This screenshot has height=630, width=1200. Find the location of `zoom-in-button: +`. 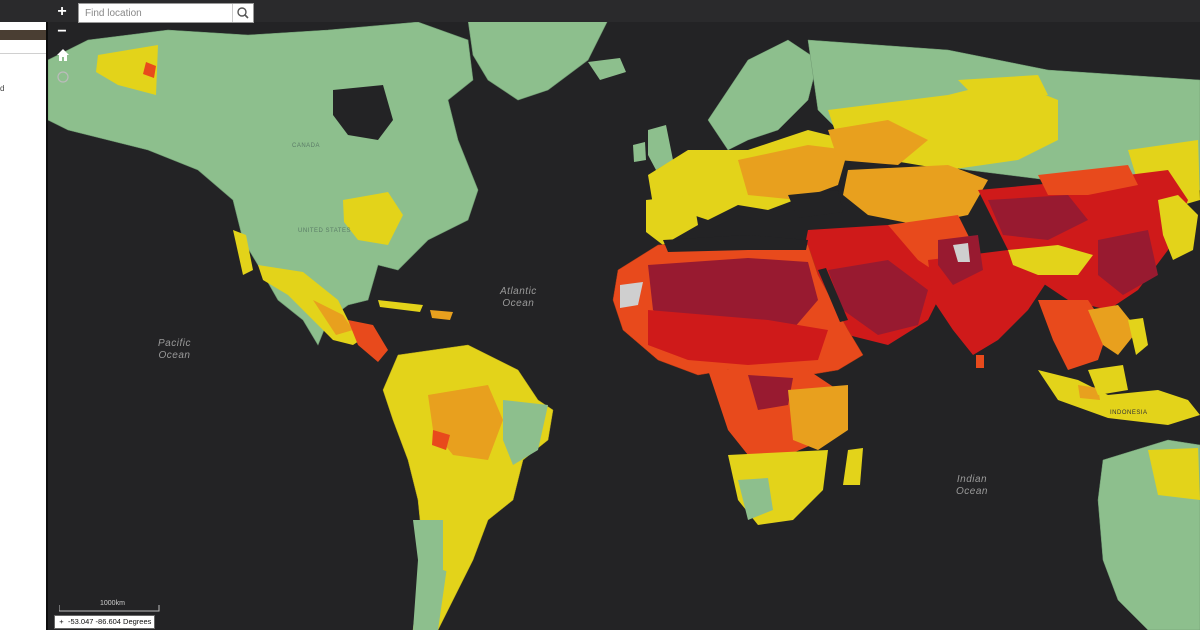

zoom-in-button: + is located at coordinates (62, 11).